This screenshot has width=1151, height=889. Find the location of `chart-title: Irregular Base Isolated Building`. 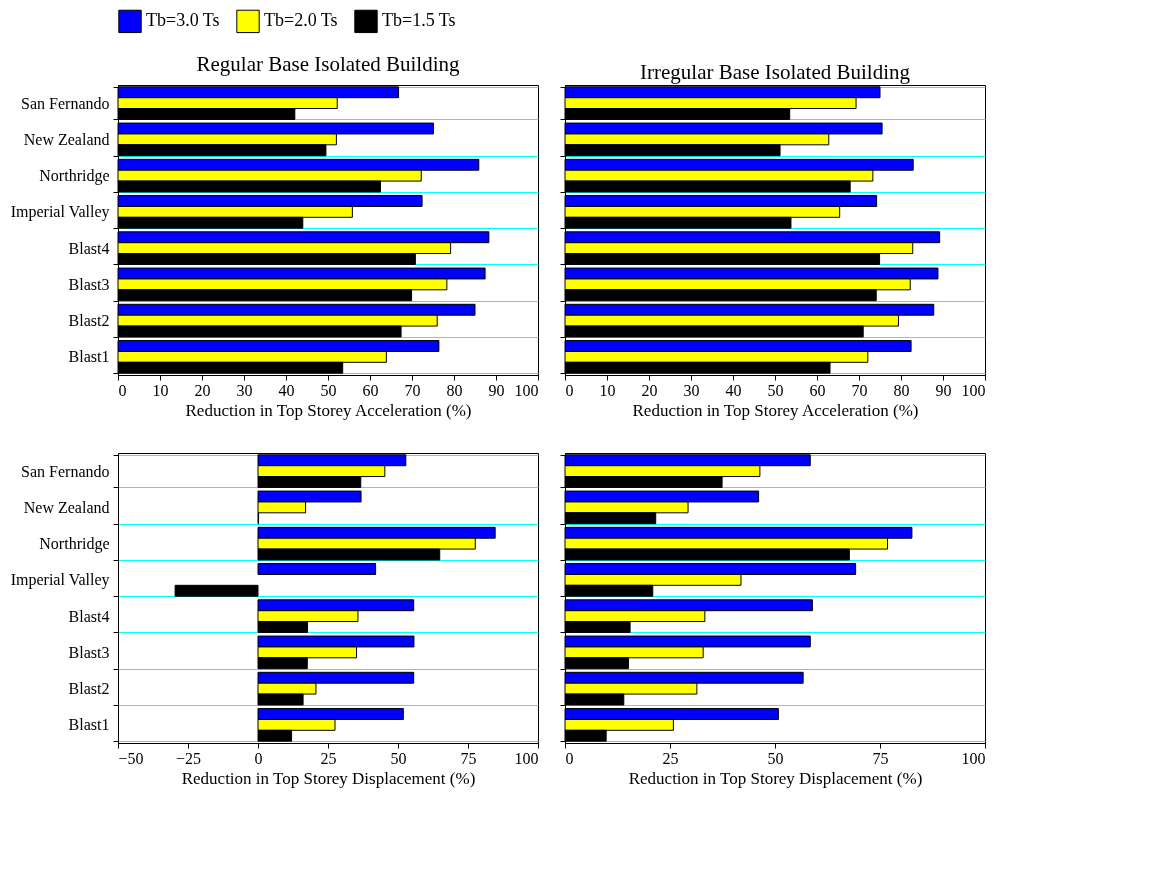

chart-title: Irregular Base Isolated Building is located at coordinates (775, 72).